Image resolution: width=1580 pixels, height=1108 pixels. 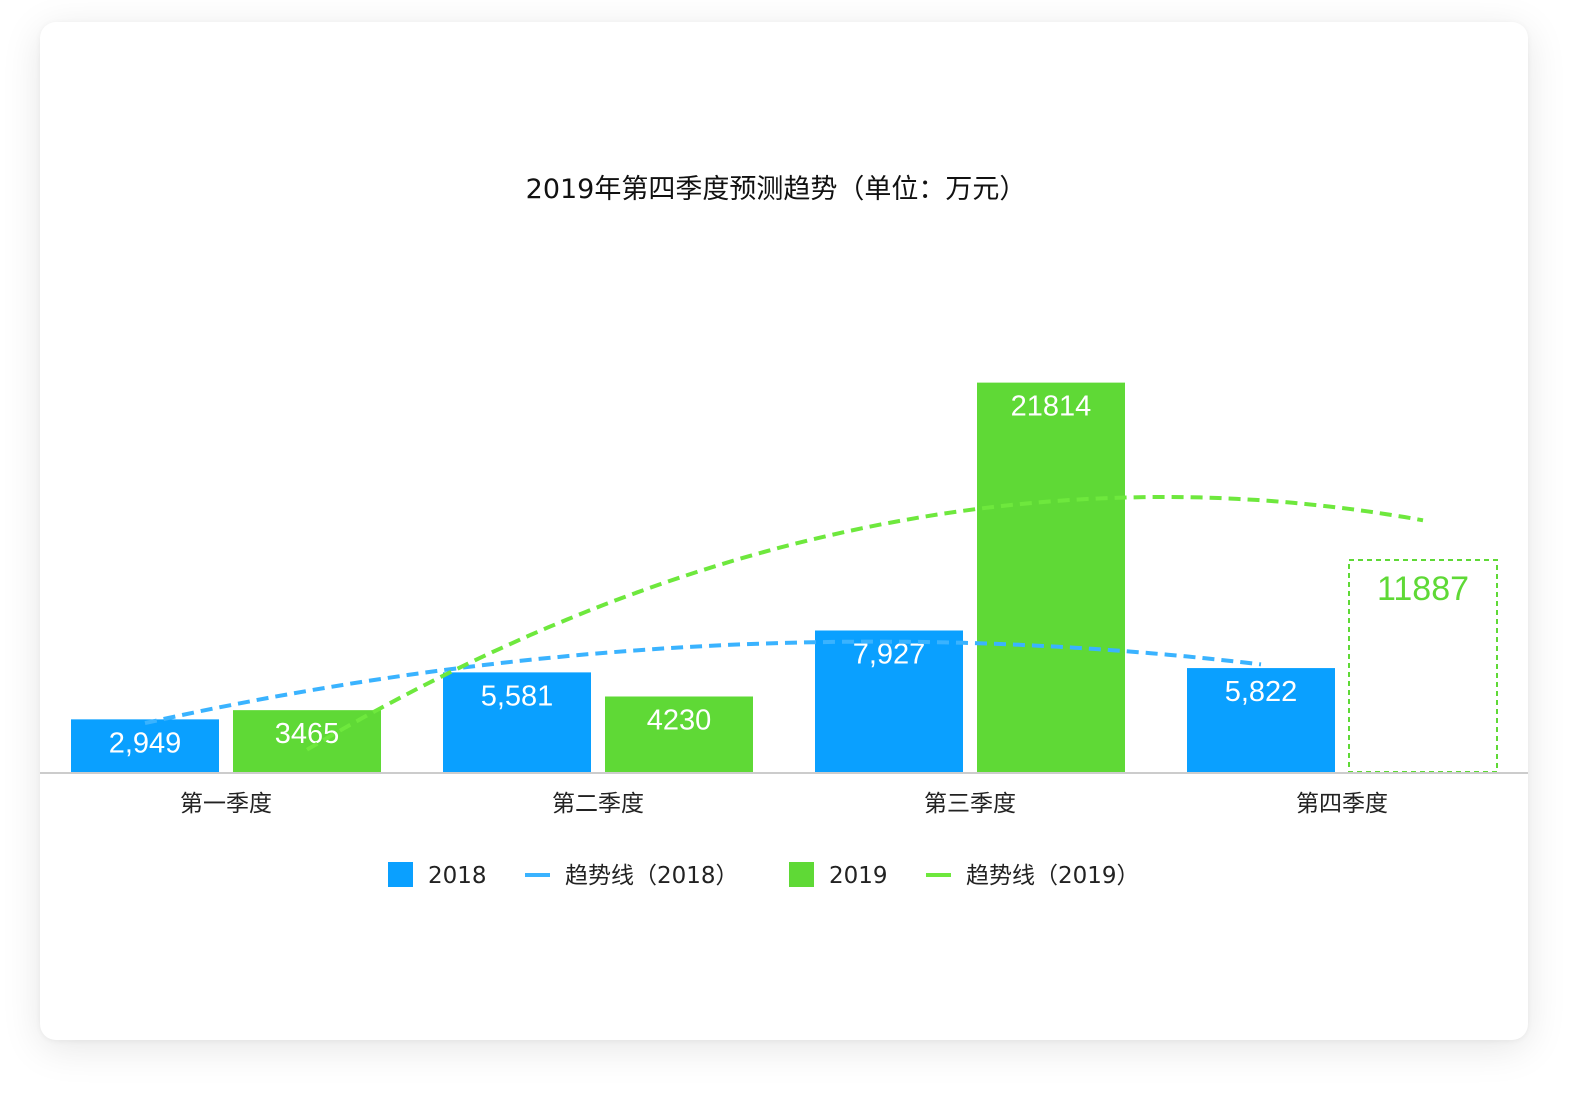 What do you see at coordinates (889, 655) in the screenshot?
I see `bar-value-label: 7,927` at bounding box center [889, 655].